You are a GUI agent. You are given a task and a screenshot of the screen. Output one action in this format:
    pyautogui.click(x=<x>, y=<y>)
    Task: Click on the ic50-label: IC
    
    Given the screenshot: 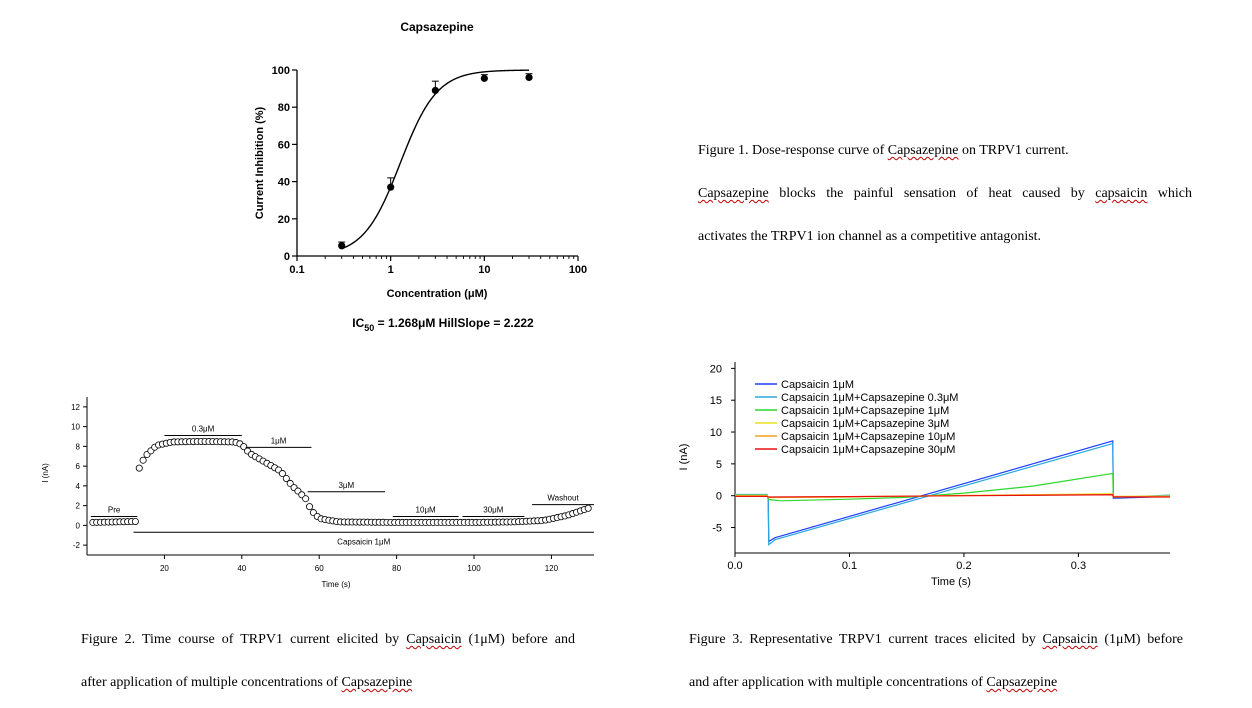 What is the action you would take?
    pyautogui.click(x=358, y=323)
    